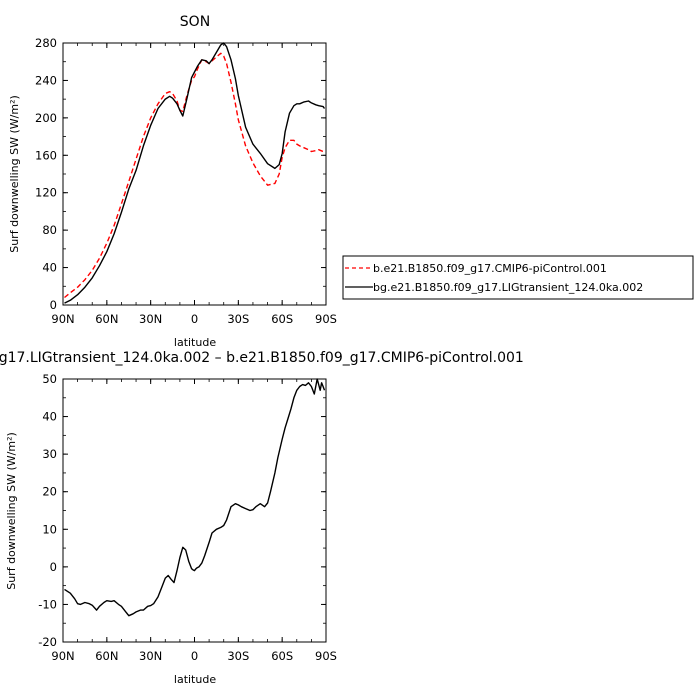 The width and height of the screenshot is (700, 700). Describe the element at coordinates (194, 656) in the screenshot. I see `bottom-x-tick-label: 0` at that location.